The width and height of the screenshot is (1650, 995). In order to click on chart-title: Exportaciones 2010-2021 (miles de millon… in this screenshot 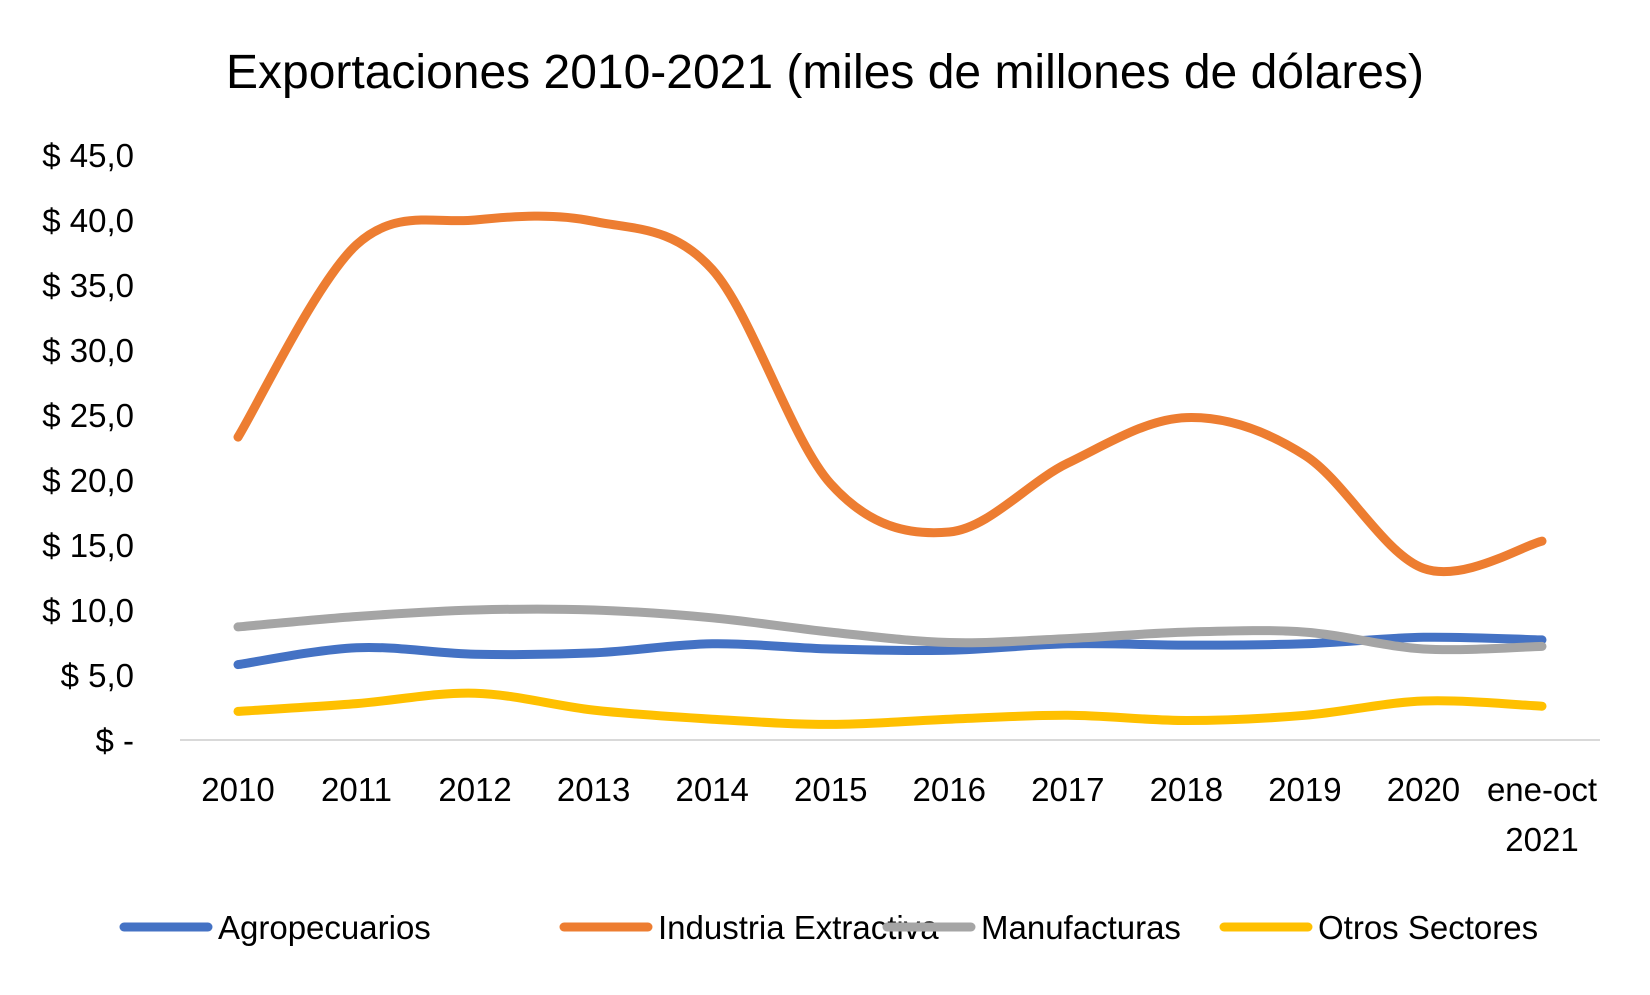, I will do `click(825, 72)`.